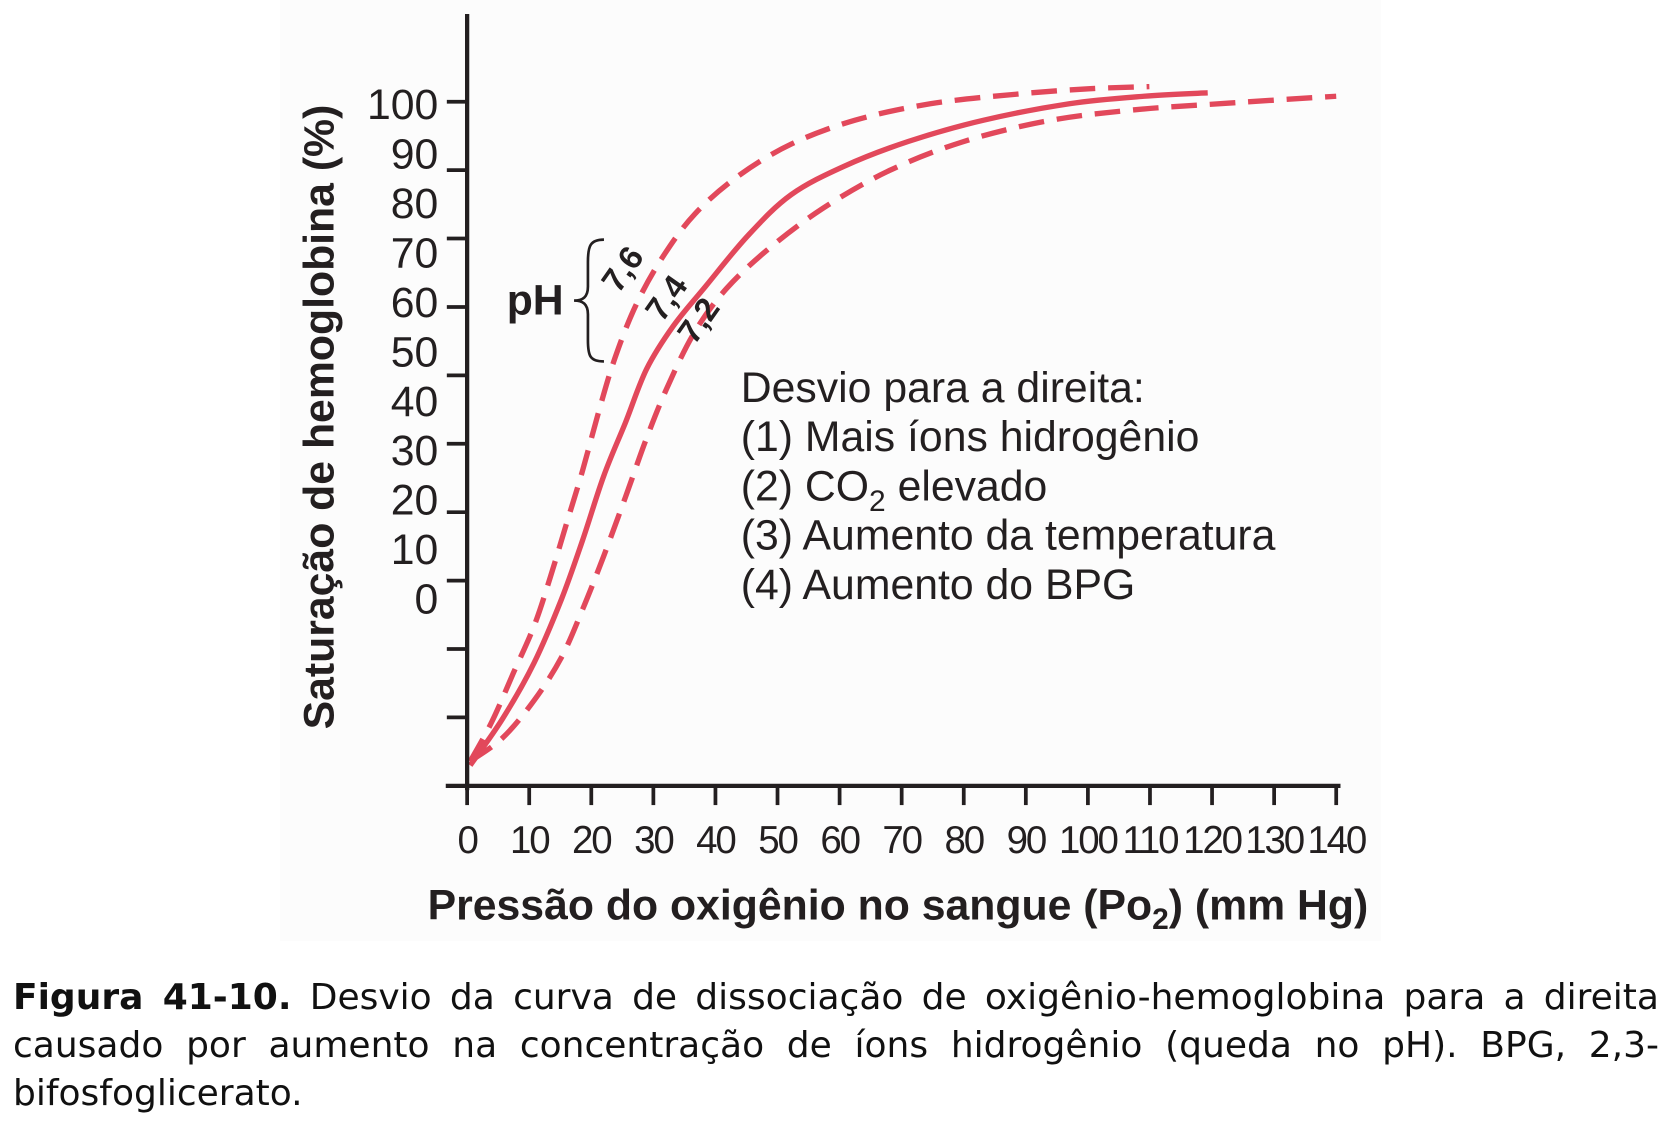 The image size is (1674, 1122). Describe the element at coordinates (1160, 919) in the screenshot. I see `x-axis-title-subscript: 2` at that location.